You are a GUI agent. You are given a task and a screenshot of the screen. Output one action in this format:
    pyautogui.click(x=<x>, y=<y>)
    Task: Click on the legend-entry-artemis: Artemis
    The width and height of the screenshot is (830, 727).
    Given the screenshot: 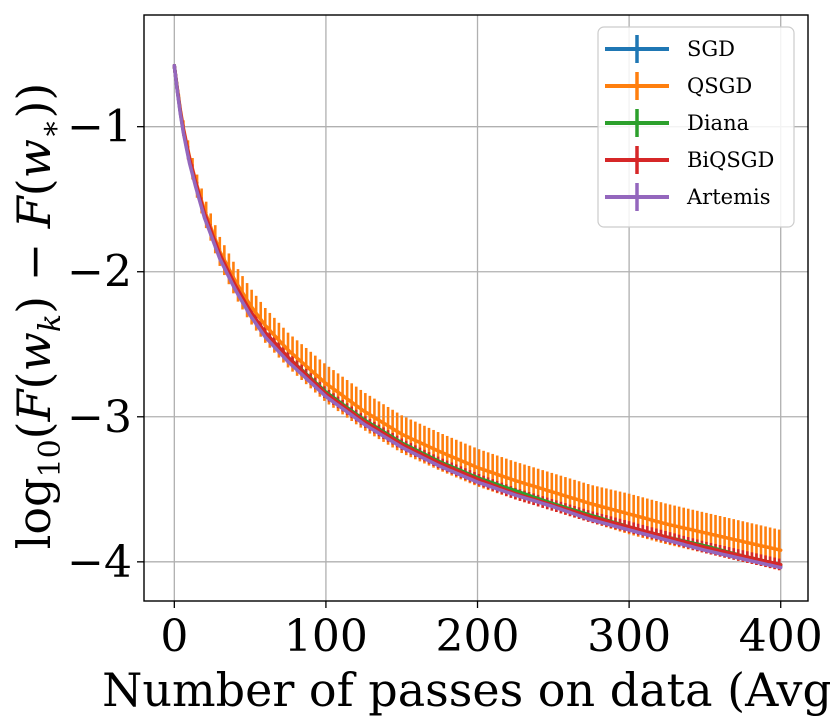 What is the action you would take?
    pyautogui.click(x=687, y=197)
    